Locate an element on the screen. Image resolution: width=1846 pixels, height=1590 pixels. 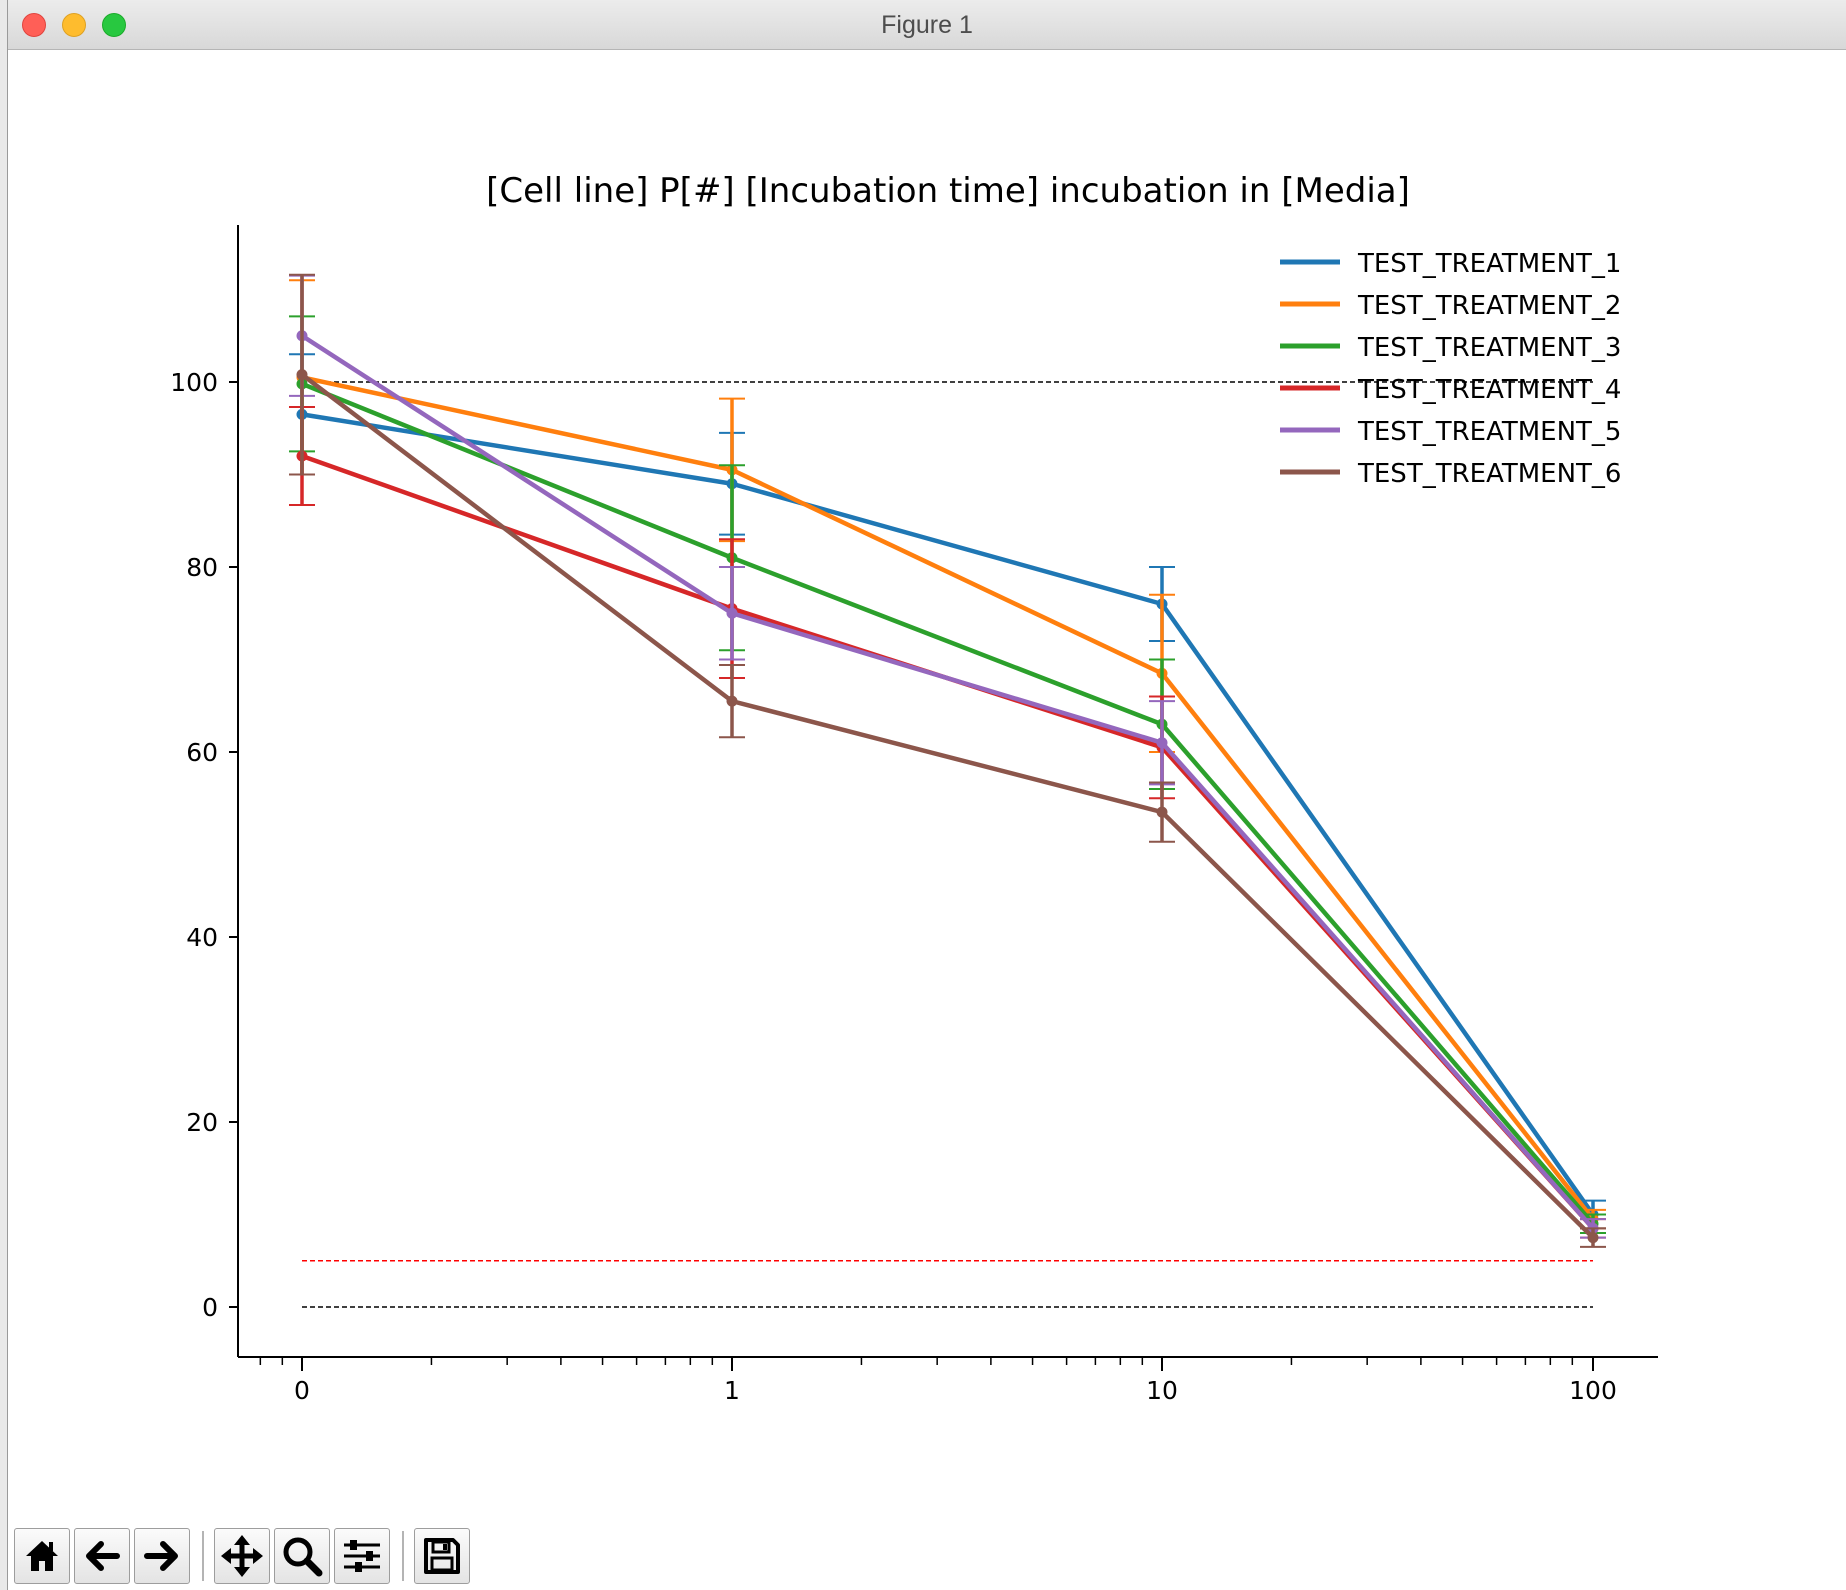
move-icon is located at coordinates (242, 1556).